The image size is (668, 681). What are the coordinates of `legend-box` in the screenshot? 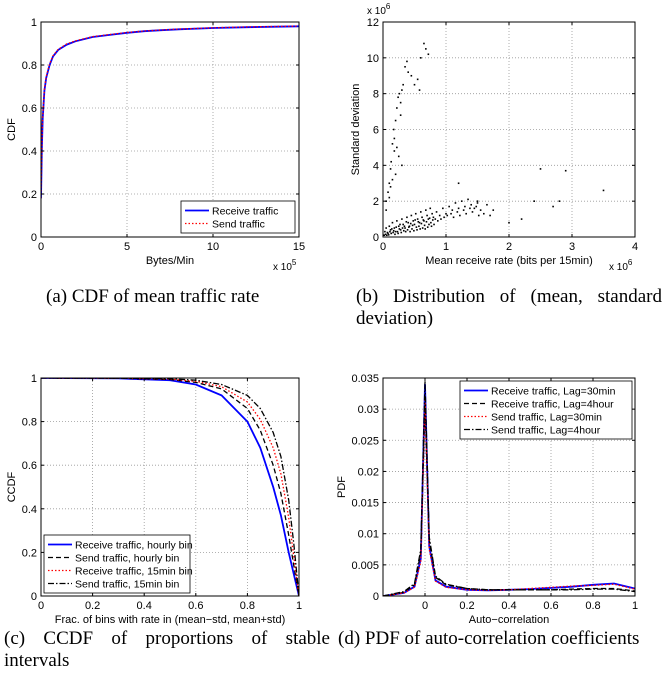 It's located at (546, 410).